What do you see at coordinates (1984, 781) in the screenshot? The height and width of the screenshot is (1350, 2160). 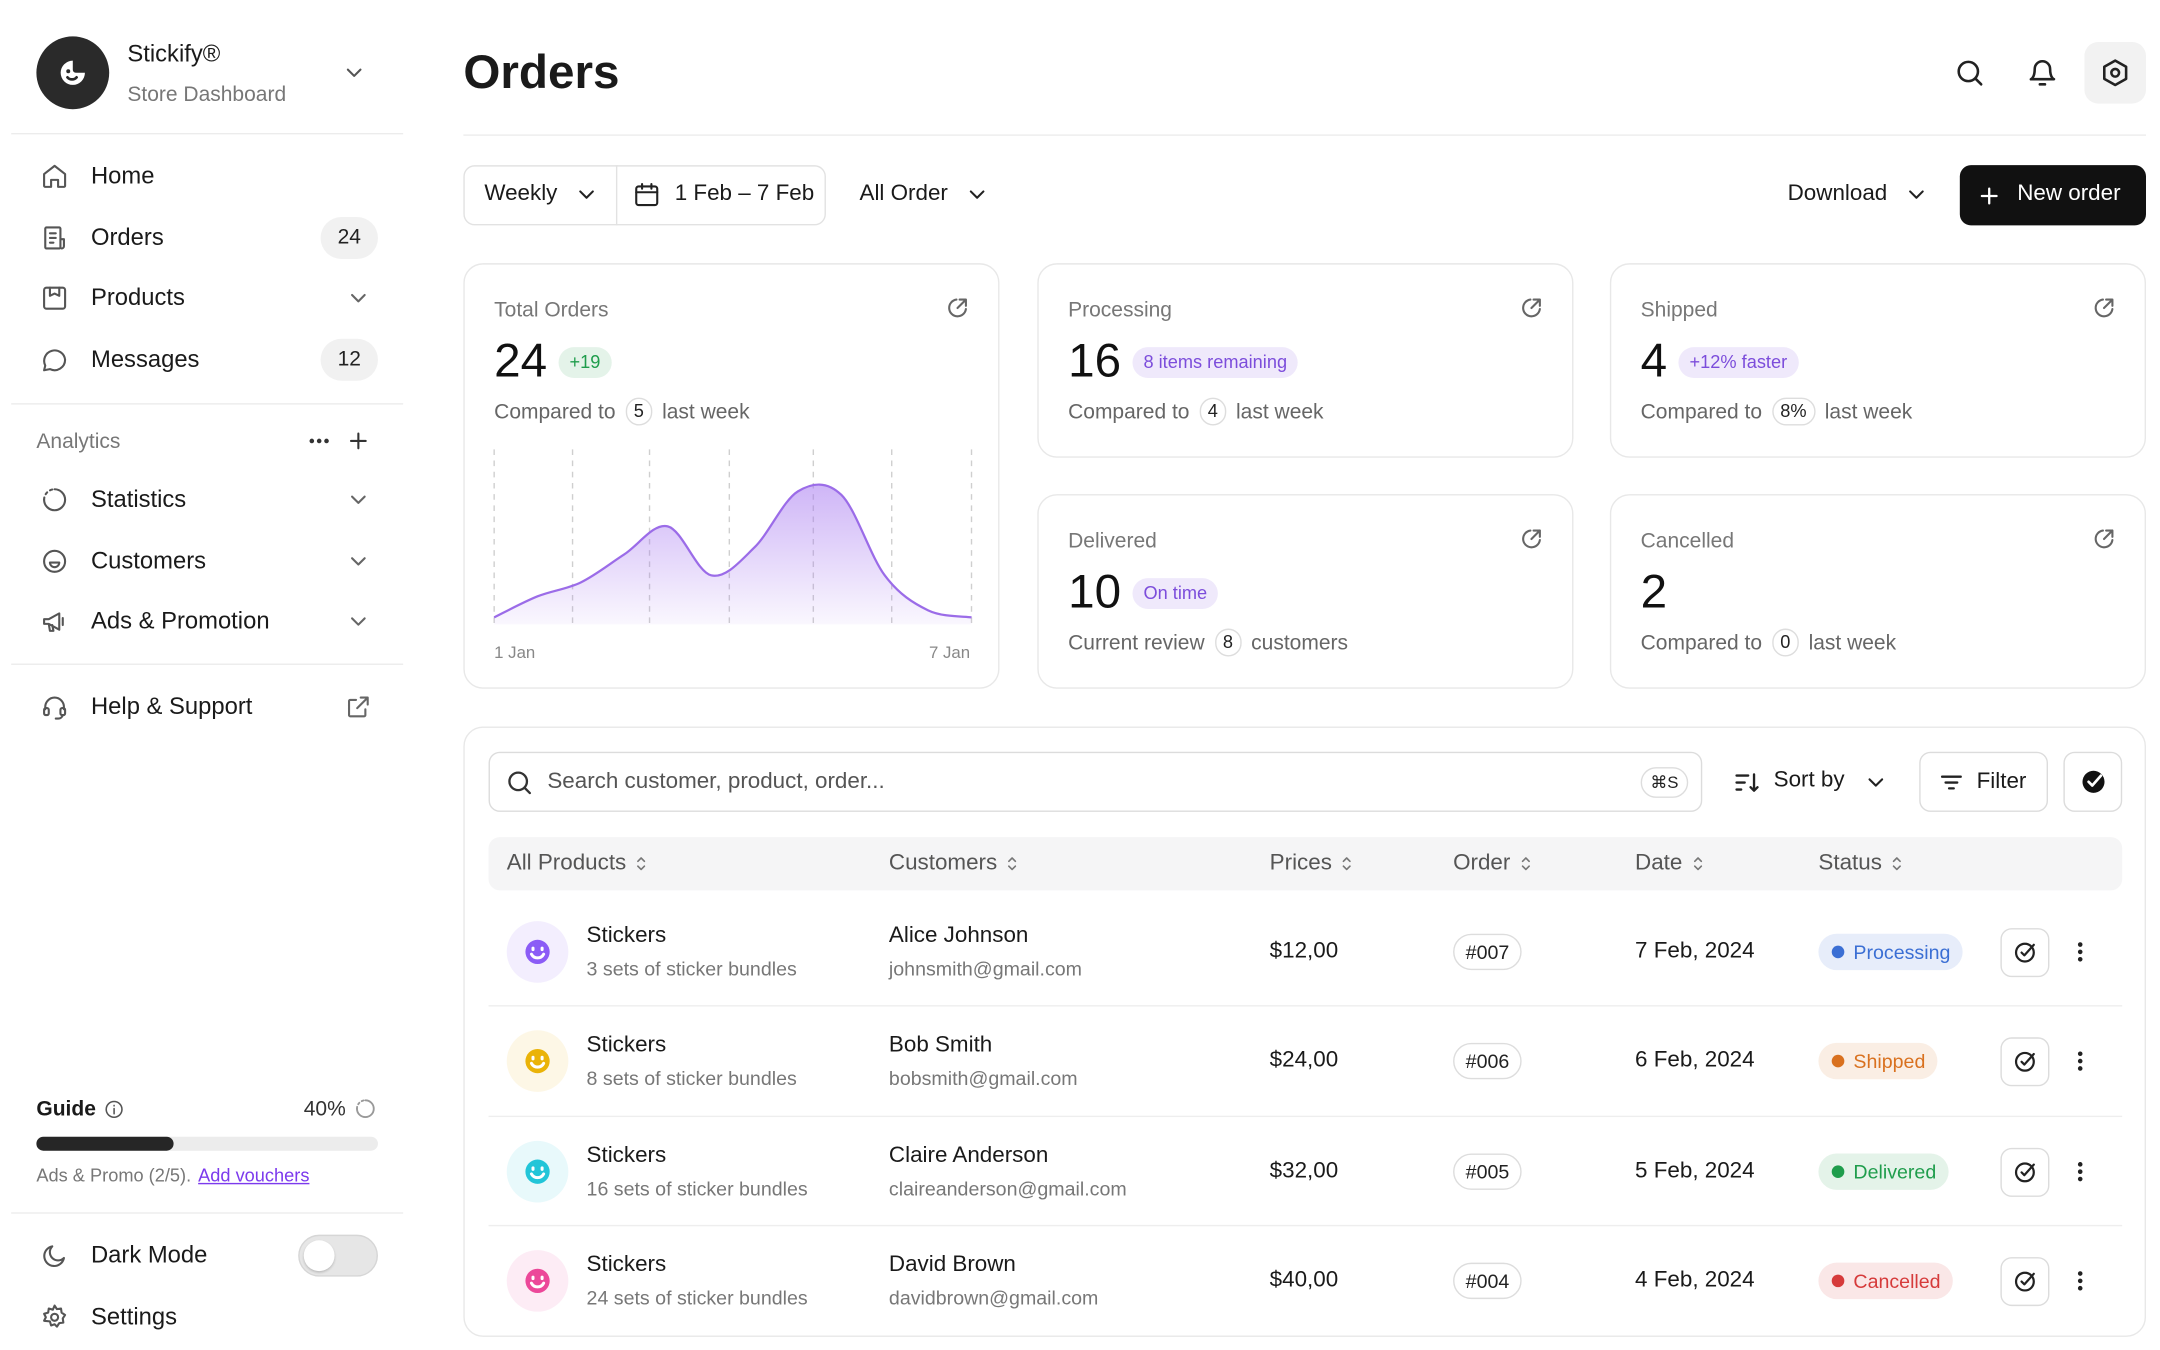 I see `filter-button: Filter` at bounding box center [1984, 781].